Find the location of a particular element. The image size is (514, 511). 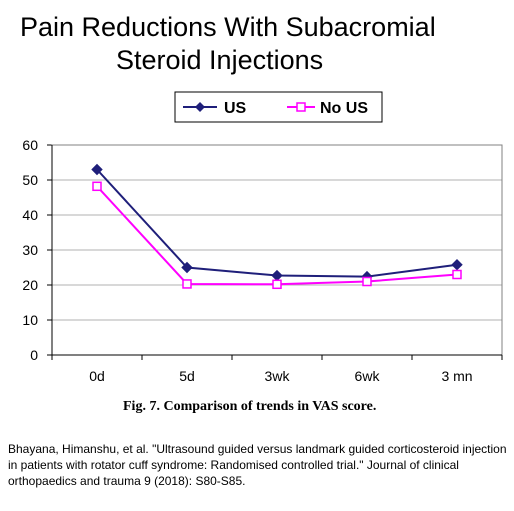

y-tick-label: 0 is located at coordinates (34, 355).